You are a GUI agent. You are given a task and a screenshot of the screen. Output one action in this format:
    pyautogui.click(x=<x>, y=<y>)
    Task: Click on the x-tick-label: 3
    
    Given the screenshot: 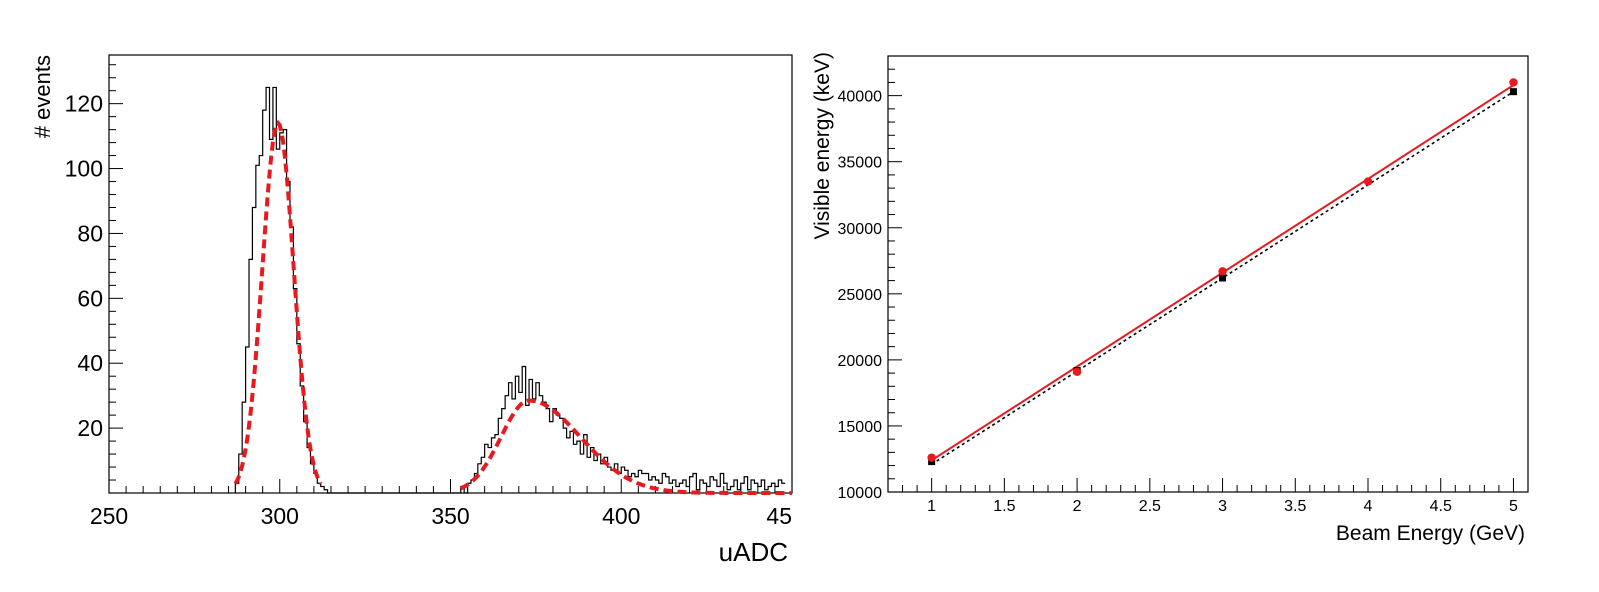 What is the action you would take?
    pyautogui.click(x=1222, y=506)
    